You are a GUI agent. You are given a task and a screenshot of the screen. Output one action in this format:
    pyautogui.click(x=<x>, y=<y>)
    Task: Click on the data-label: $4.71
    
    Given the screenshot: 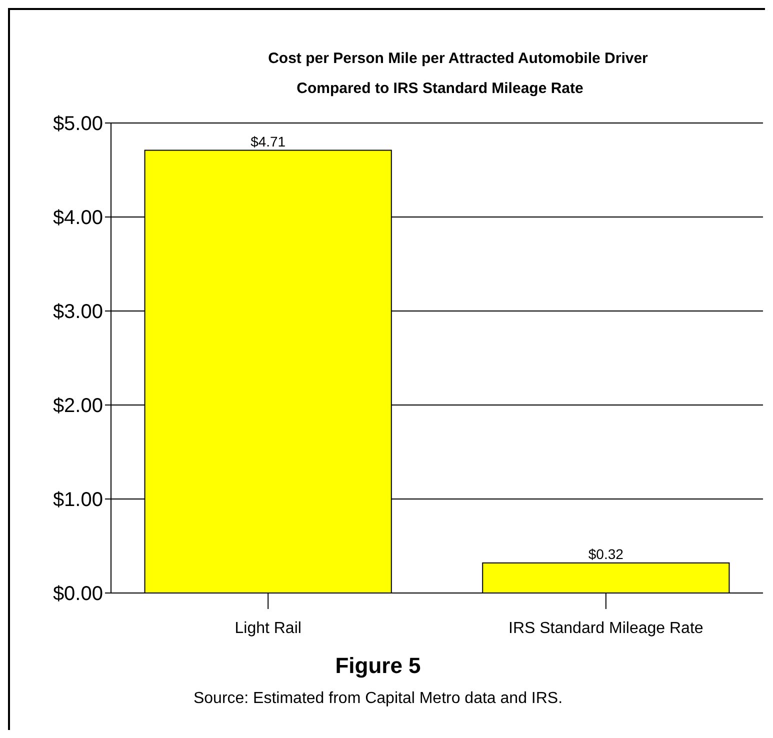 What is the action you would take?
    pyautogui.click(x=268, y=141)
    